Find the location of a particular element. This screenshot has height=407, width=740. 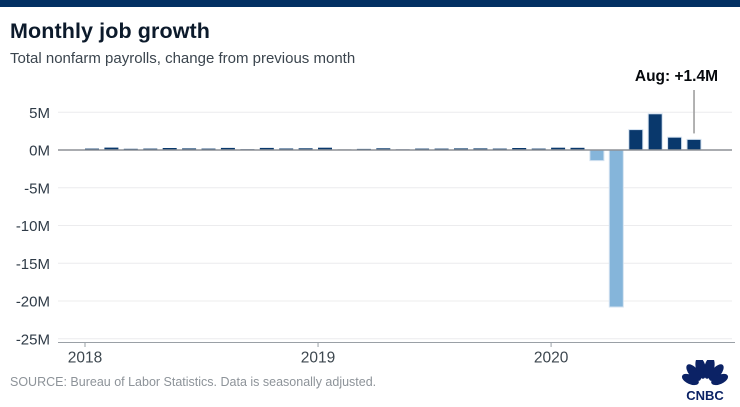

y-axis-label: 0M is located at coordinates (39, 151).